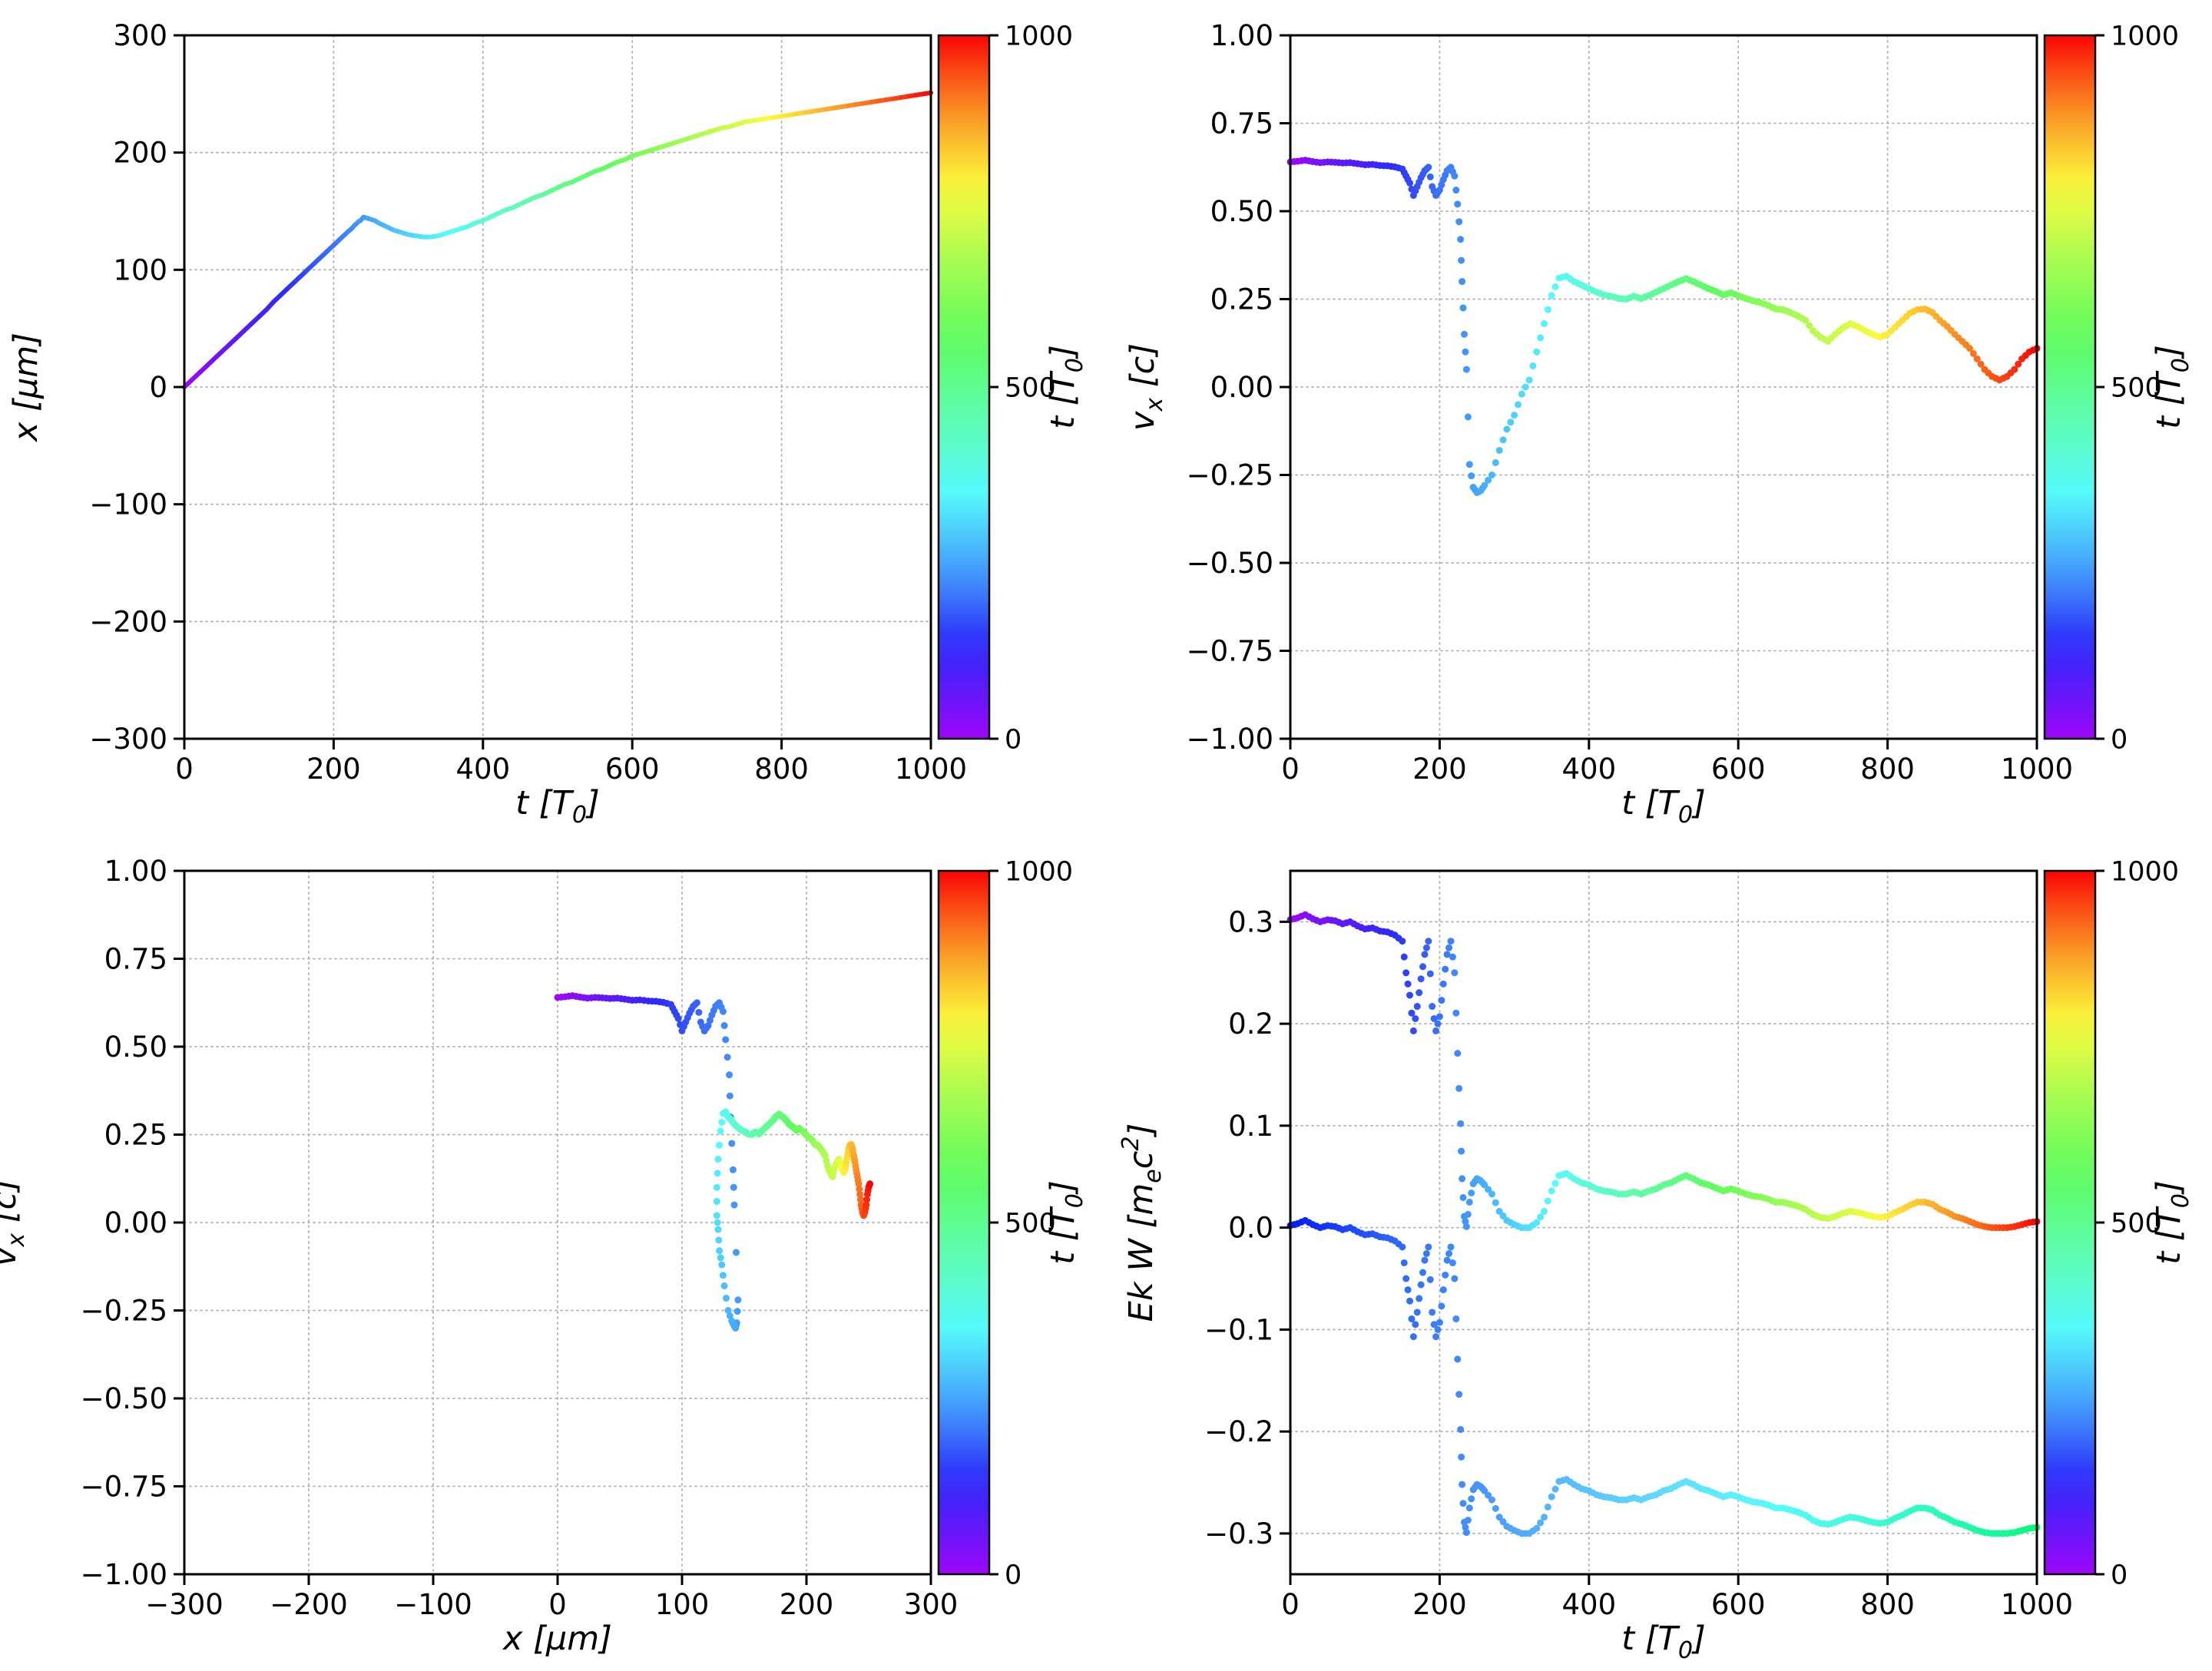 This screenshot has height=1671, width=2212. I want to click on svg-text: −0.2, so click(1238, 1431).